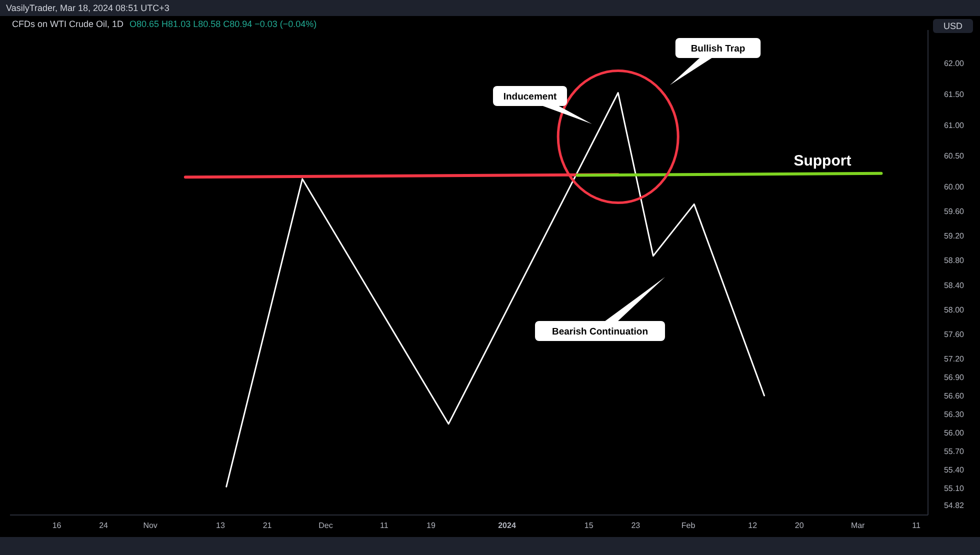  What do you see at coordinates (954, 359) in the screenshot?
I see `y-tick-label: 57.20` at bounding box center [954, 359].